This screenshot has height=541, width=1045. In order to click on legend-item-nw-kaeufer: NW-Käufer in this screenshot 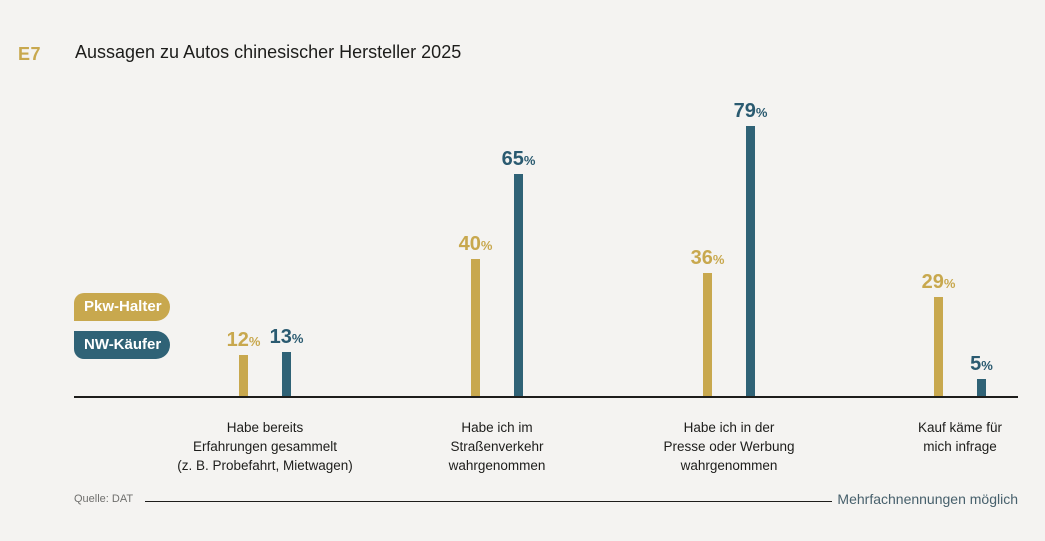, I will do `click(122, 345)`.